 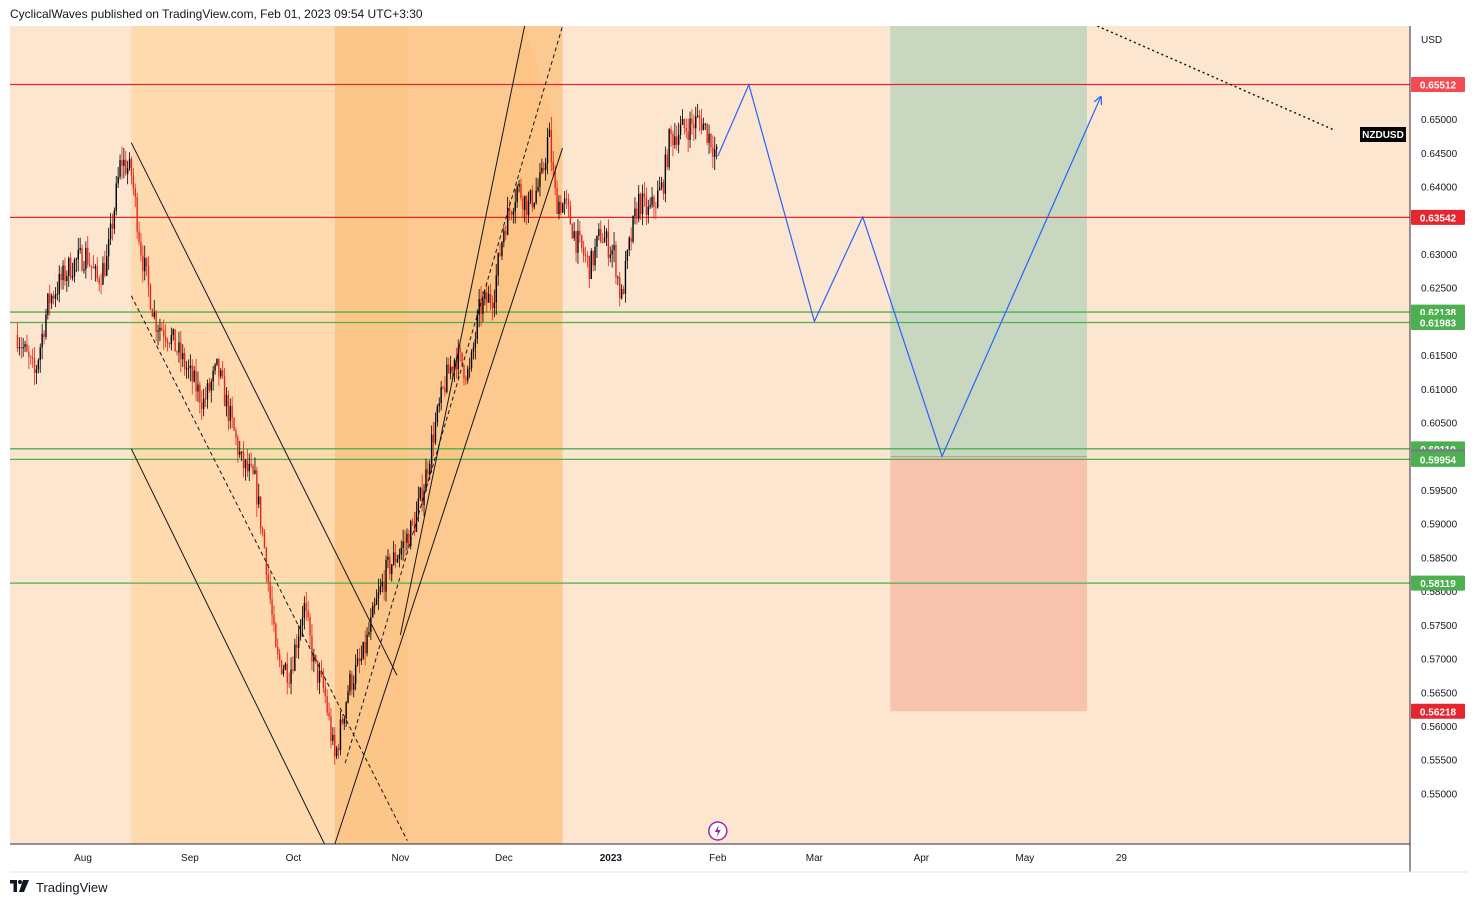 What do you see at coordinates (922, 858) in the screenshot?
I see `x-tick-label: Apr` at bounding box center [922, 858].